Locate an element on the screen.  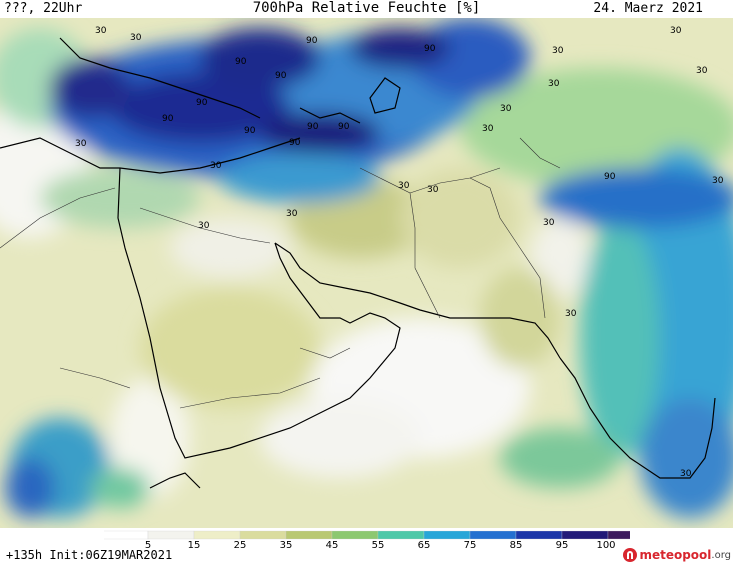
color-scale-bar is located at coordinates (367, 535).